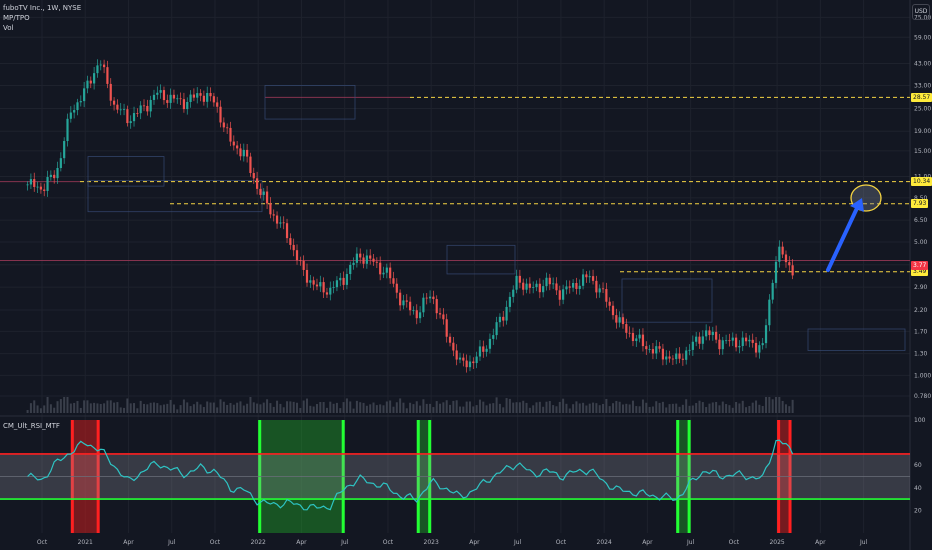 This screenshot has width=932, height=550. What do you see at coordinates (921, 354) in the screenshot?
I see `price-tick-label: 1.30` at bounding box center [921, 354].